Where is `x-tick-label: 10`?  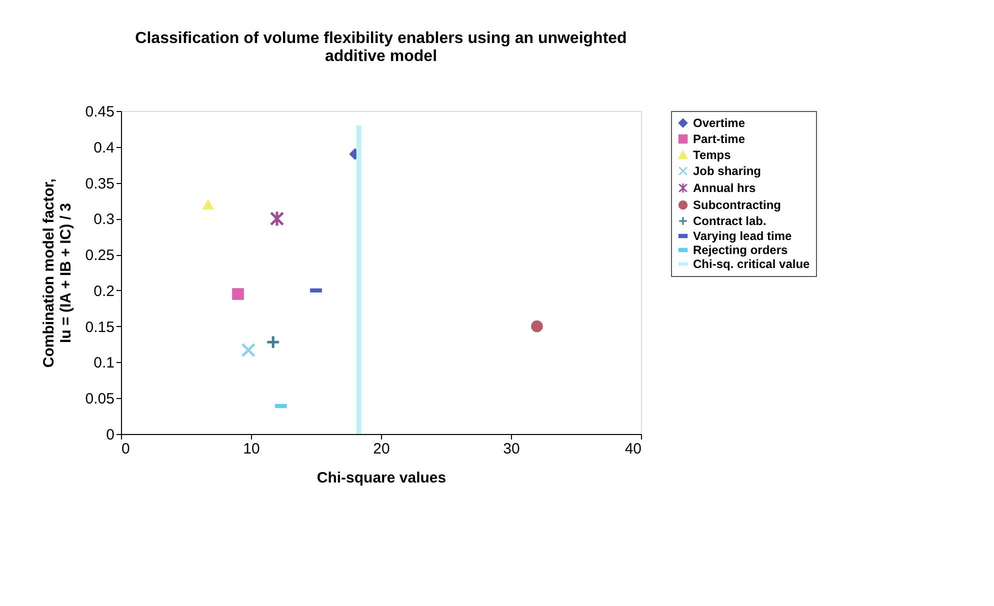 x-tick-label: 10 is located at coordinates (251, 449).